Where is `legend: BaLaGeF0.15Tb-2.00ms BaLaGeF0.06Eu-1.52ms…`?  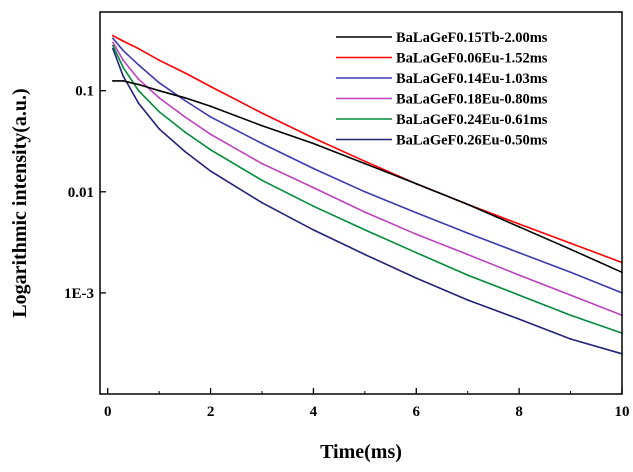
legend: BaLaGeF0.15Tb-2.00ms BaLaGeF0.06Eu-1.52ms… is located at coordinates (442, 89).